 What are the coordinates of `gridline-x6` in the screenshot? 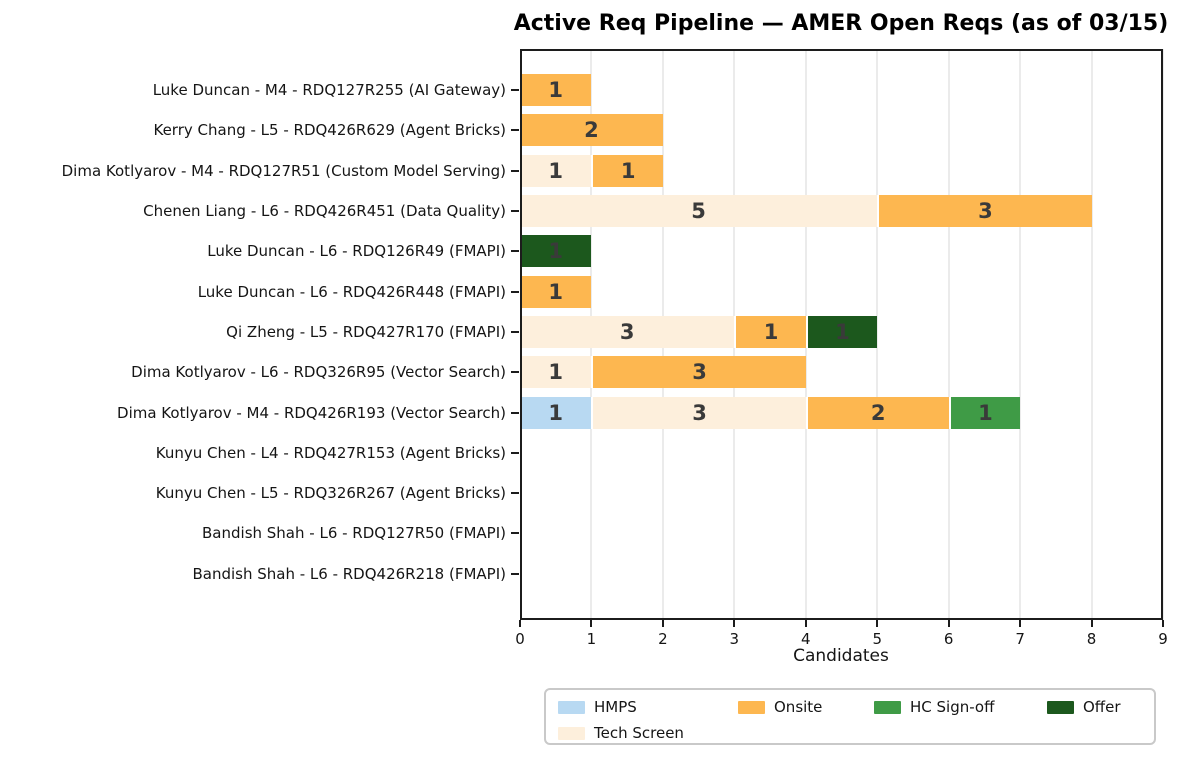 It's located at (948, 334).